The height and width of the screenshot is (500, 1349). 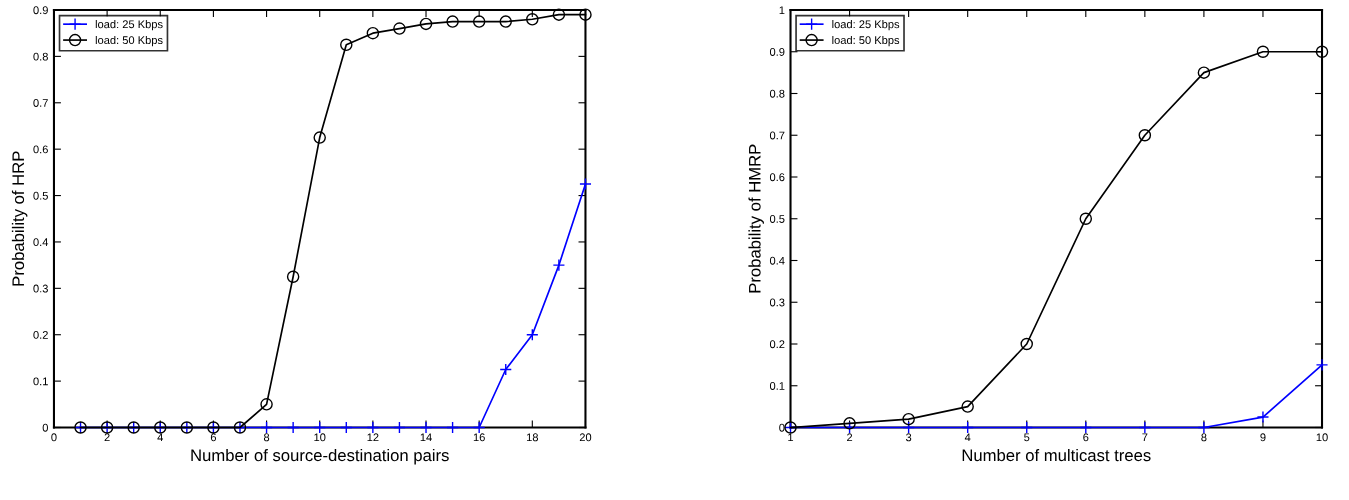 What do you see at coordinates (1263, 437) in the screenshot?
I see `x-tick-label: 9` at bounding box center [1263, 437].